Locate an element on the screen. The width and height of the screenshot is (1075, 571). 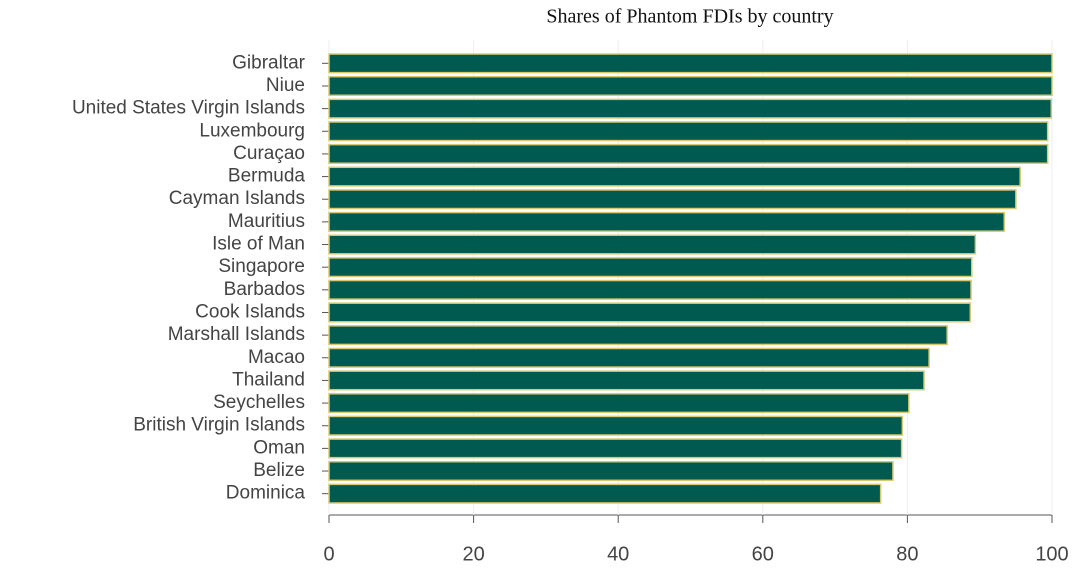
y-tick-label: Cook Islands is located at coordinates (250, 311).